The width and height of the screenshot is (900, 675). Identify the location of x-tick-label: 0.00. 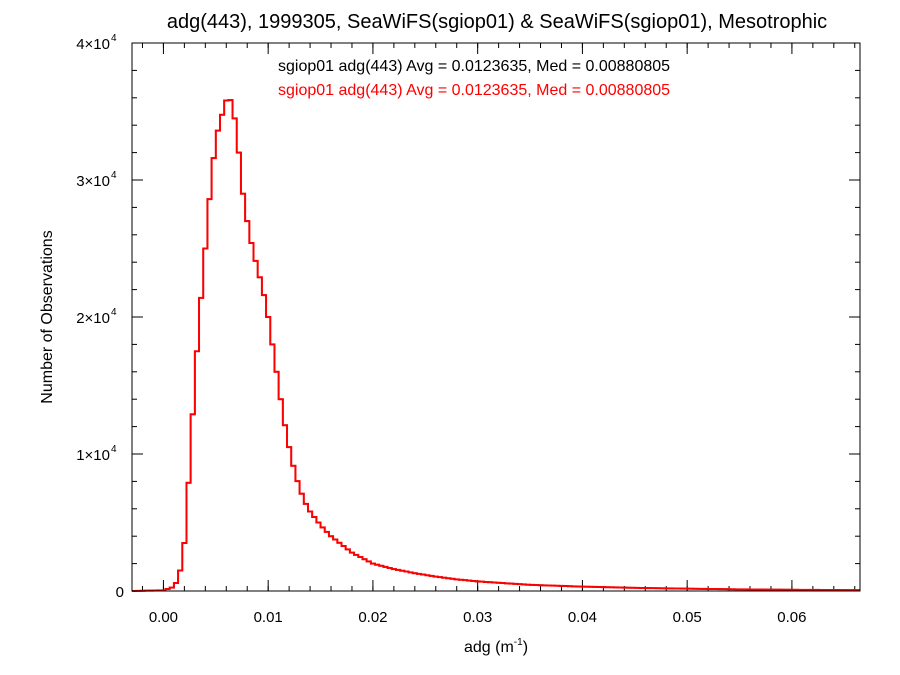
(163, 617).